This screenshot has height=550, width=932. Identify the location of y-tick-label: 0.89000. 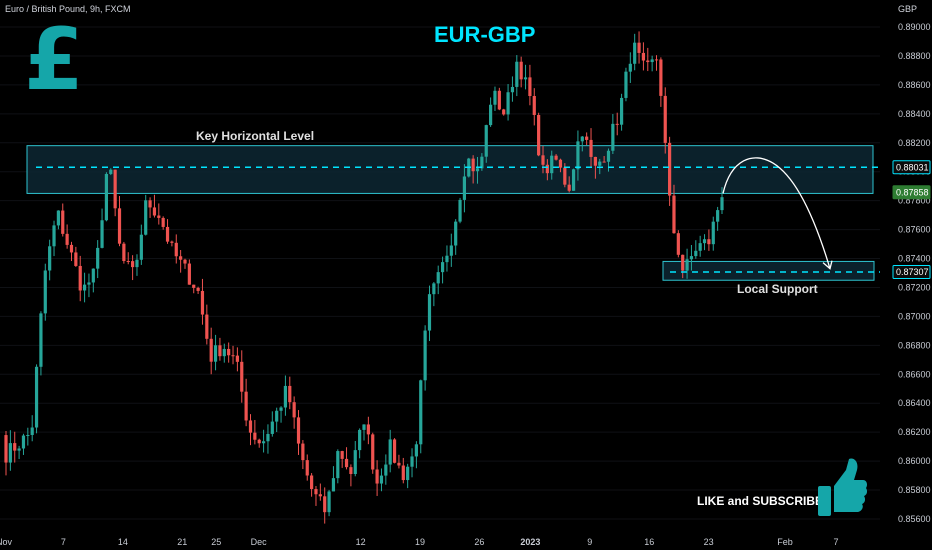
(914, 27).